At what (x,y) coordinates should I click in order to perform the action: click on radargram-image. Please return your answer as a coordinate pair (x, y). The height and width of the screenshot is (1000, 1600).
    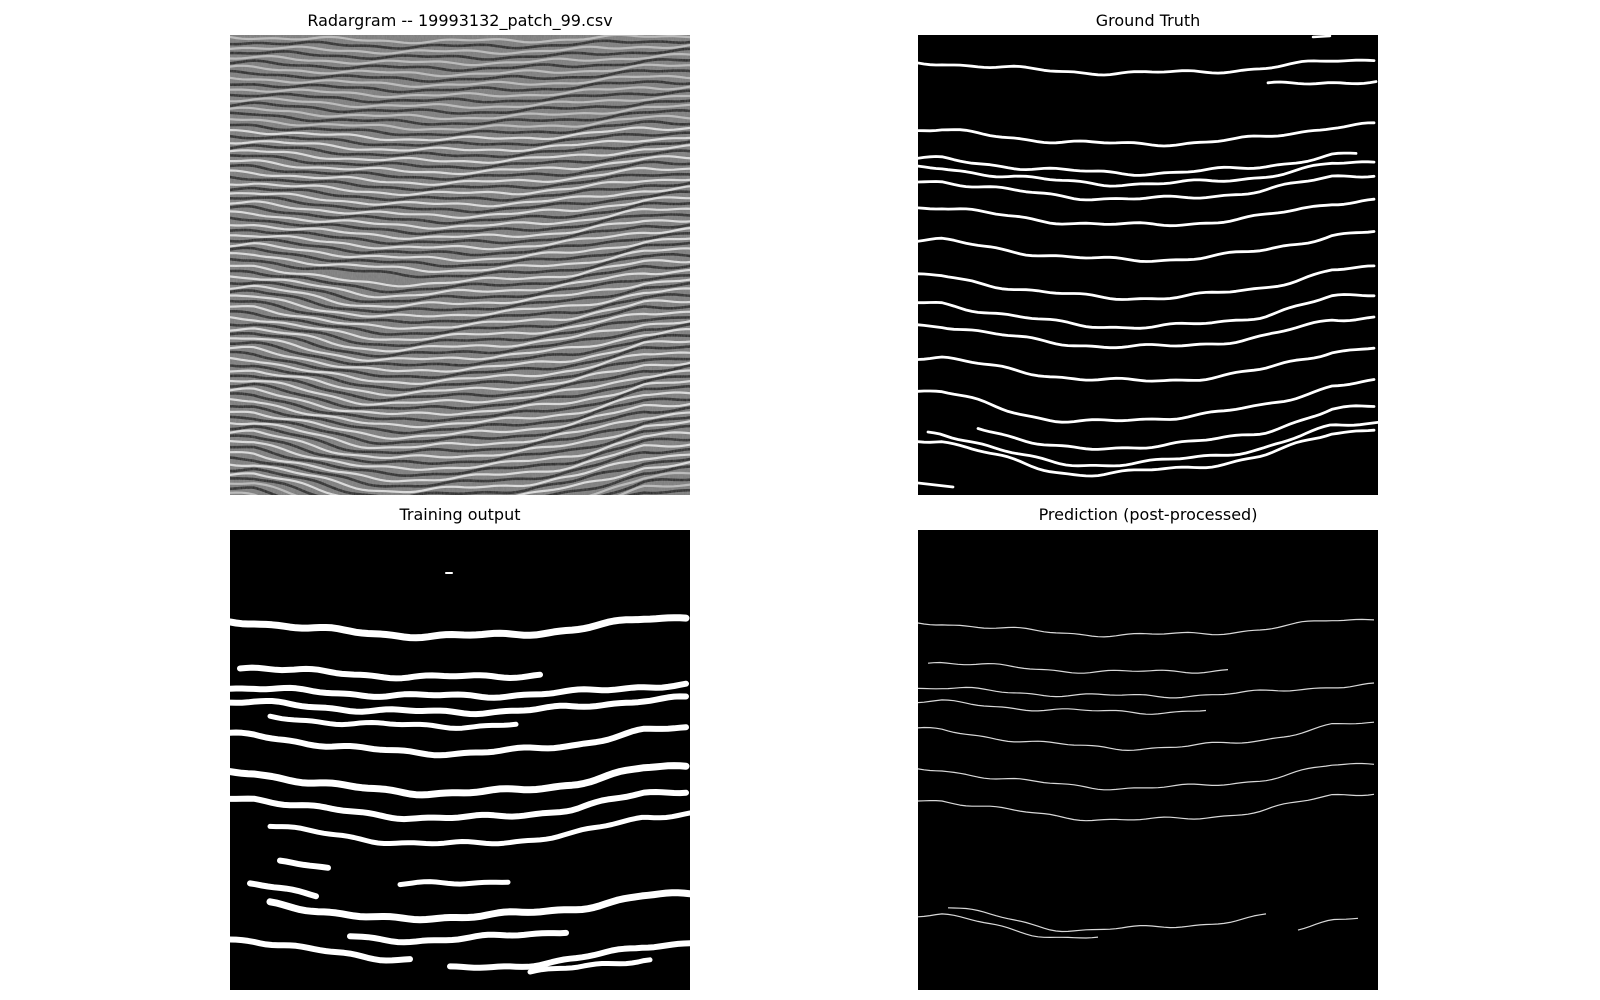
    Looking at the image, I should click on (460, 265).